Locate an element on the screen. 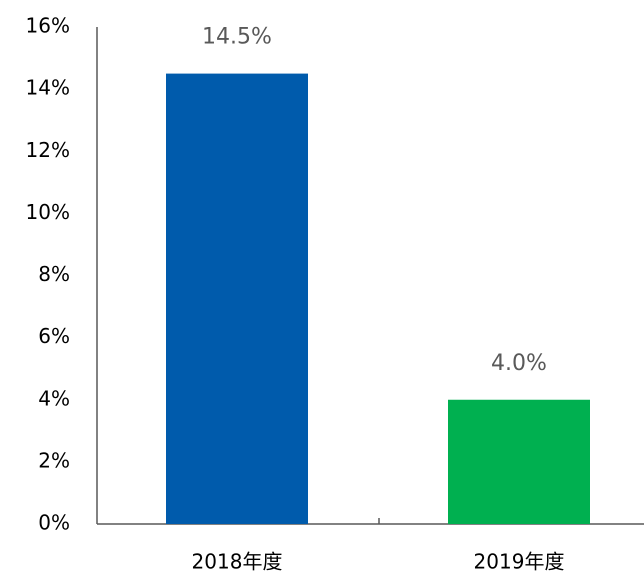 The width and height of the screenshot is (644, 576). x-tick-label: 2019年度 is located at coordinates (519, 562).